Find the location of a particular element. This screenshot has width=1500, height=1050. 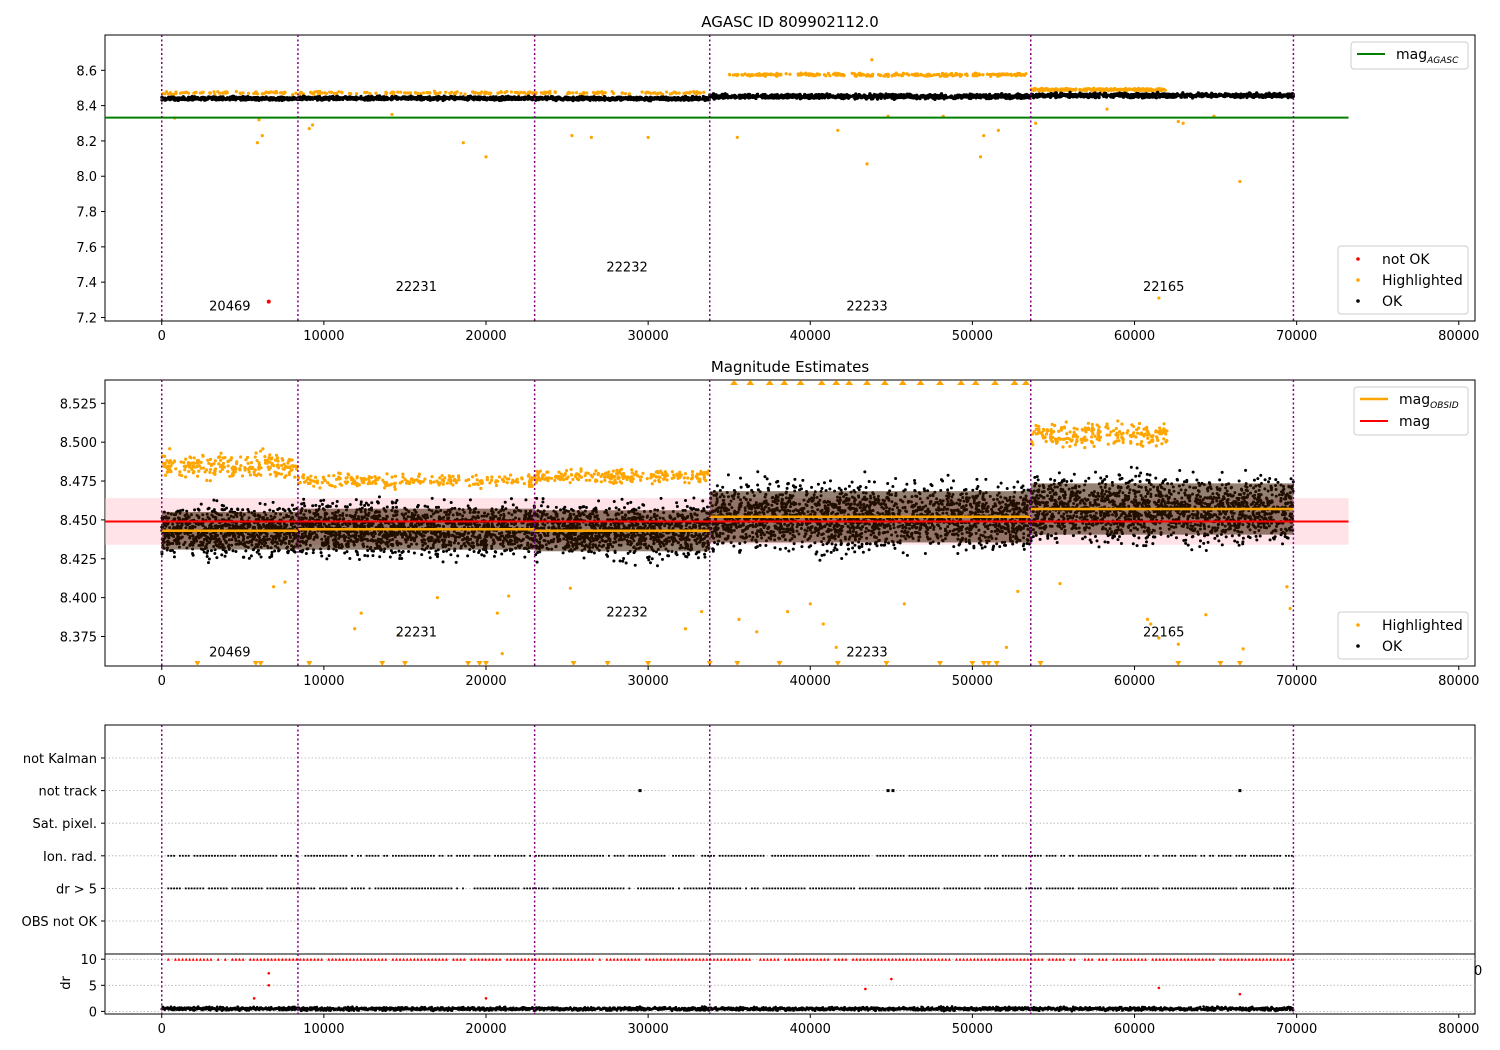

y-tick-label: 8.2 is located at coordinates (86, 142).